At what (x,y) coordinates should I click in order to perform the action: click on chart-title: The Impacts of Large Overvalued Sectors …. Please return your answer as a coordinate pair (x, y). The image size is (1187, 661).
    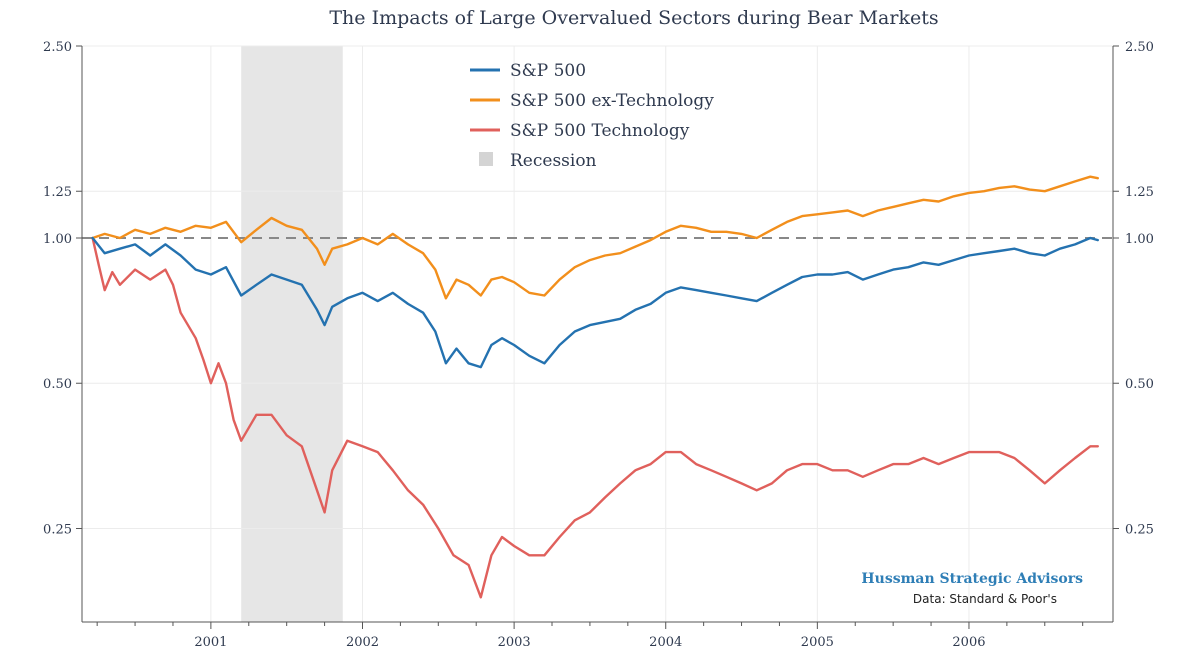
    Looking at the image, I should click on (633, 18).